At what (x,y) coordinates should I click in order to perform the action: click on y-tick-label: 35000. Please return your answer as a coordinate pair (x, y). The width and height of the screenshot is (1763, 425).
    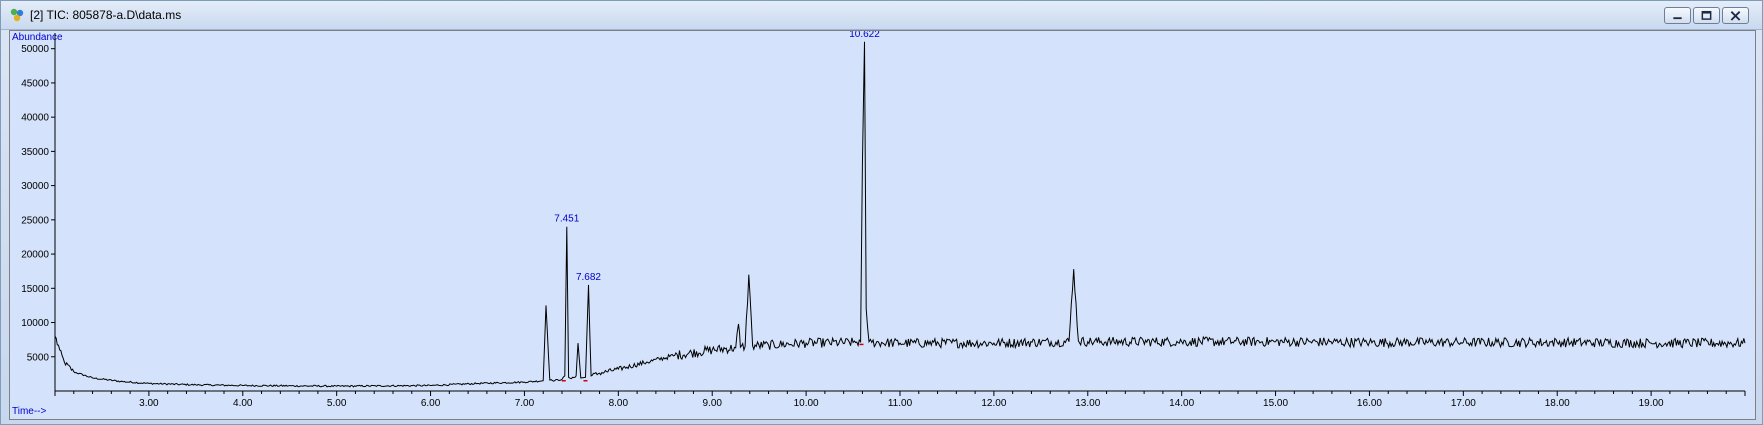
    Looking at the image, I should click on (35, 152).